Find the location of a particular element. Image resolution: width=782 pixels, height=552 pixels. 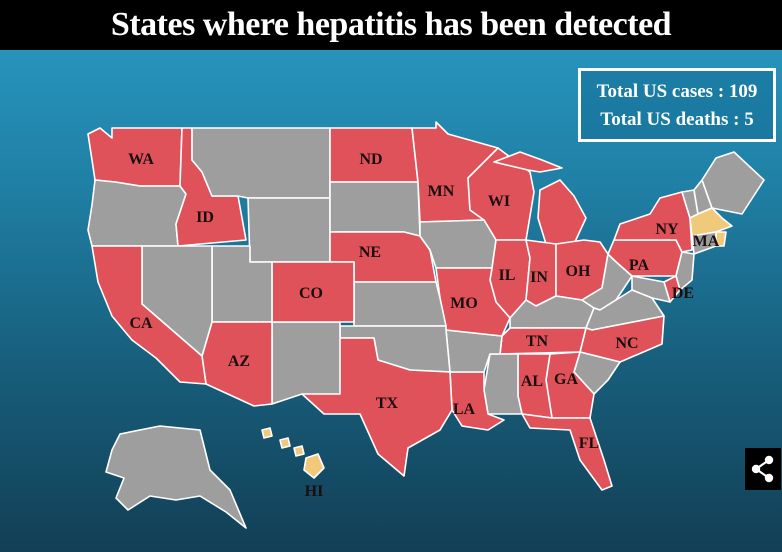

state-wy is located at coordinates (289, 230).